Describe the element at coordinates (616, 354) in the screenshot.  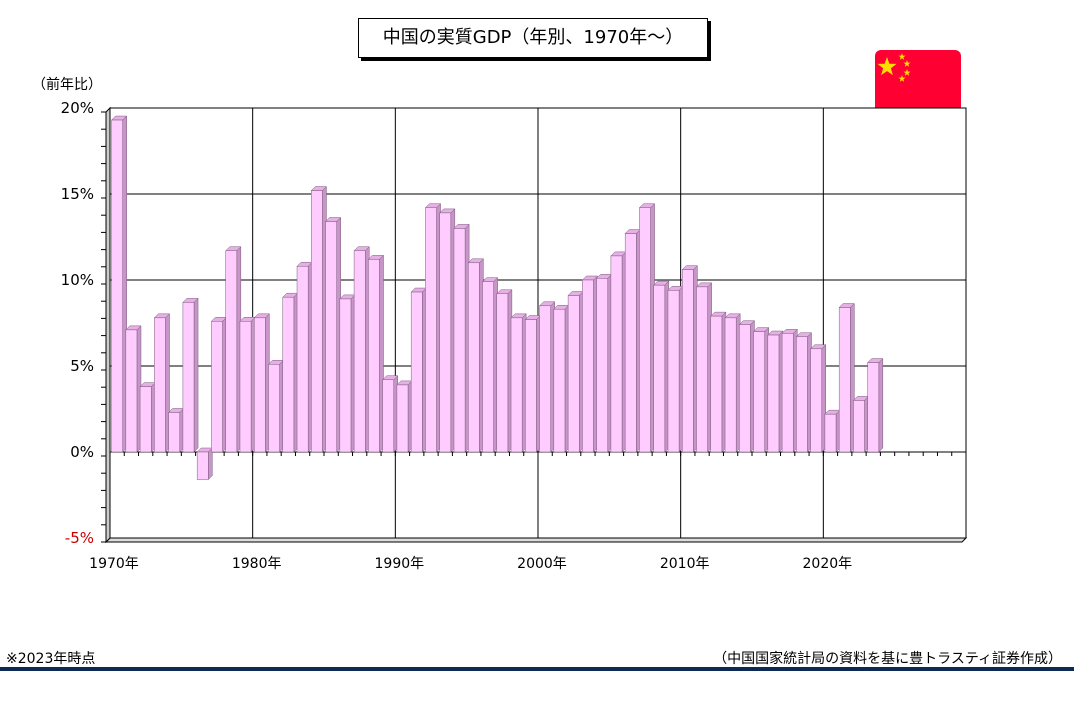
I see `bar-2005` at that location.